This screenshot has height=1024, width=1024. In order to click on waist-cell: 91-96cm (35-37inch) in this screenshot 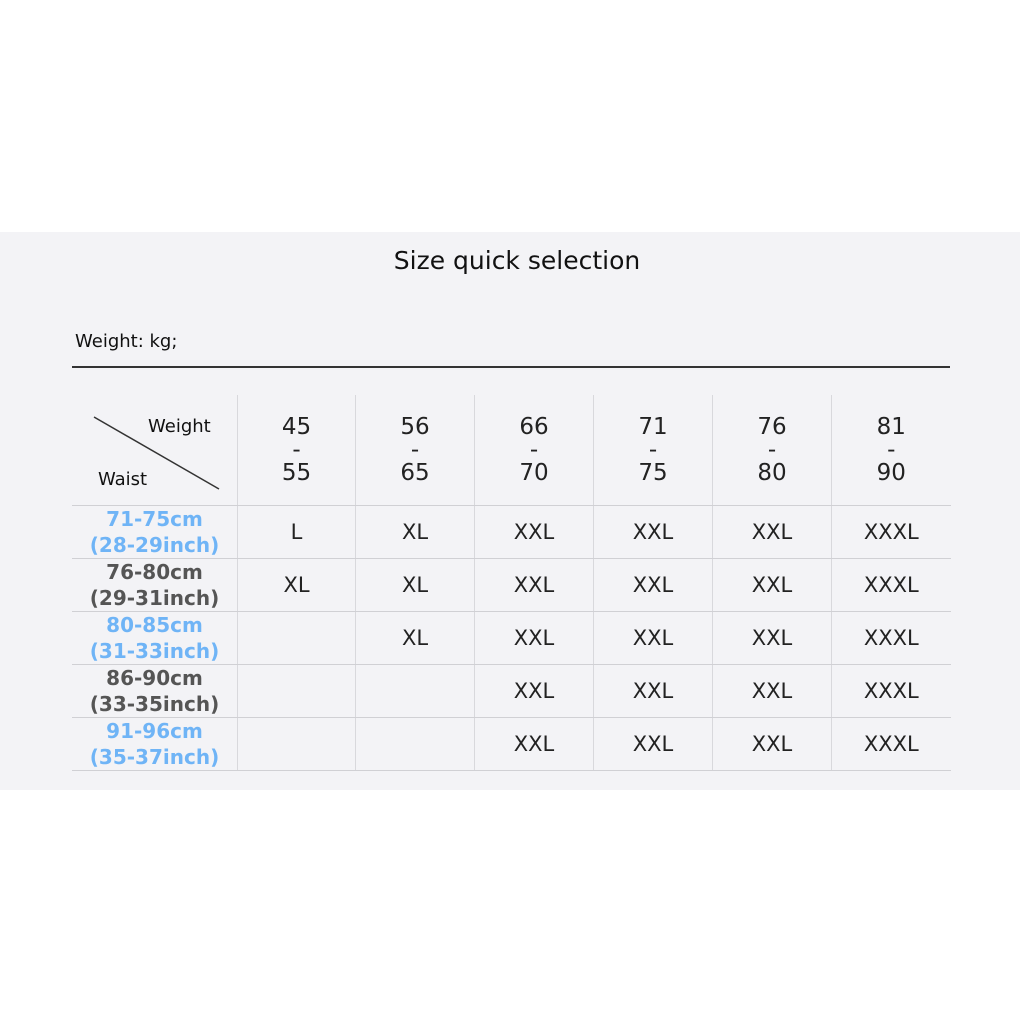, I will do `click(155, 744)`.